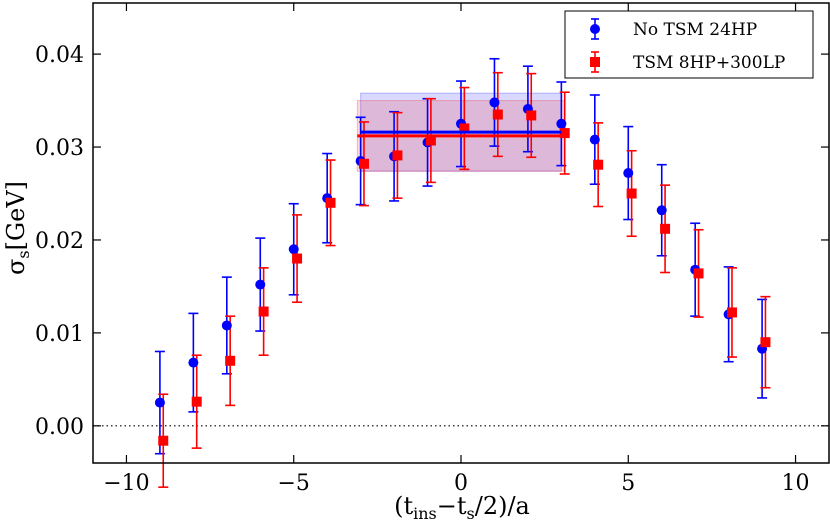 The width and height of the screenshot is (830, 524). What do you see at coordinates (230, 360) in the screenshot?
I see `point-s1-p2` at bounding box center [230, 360].